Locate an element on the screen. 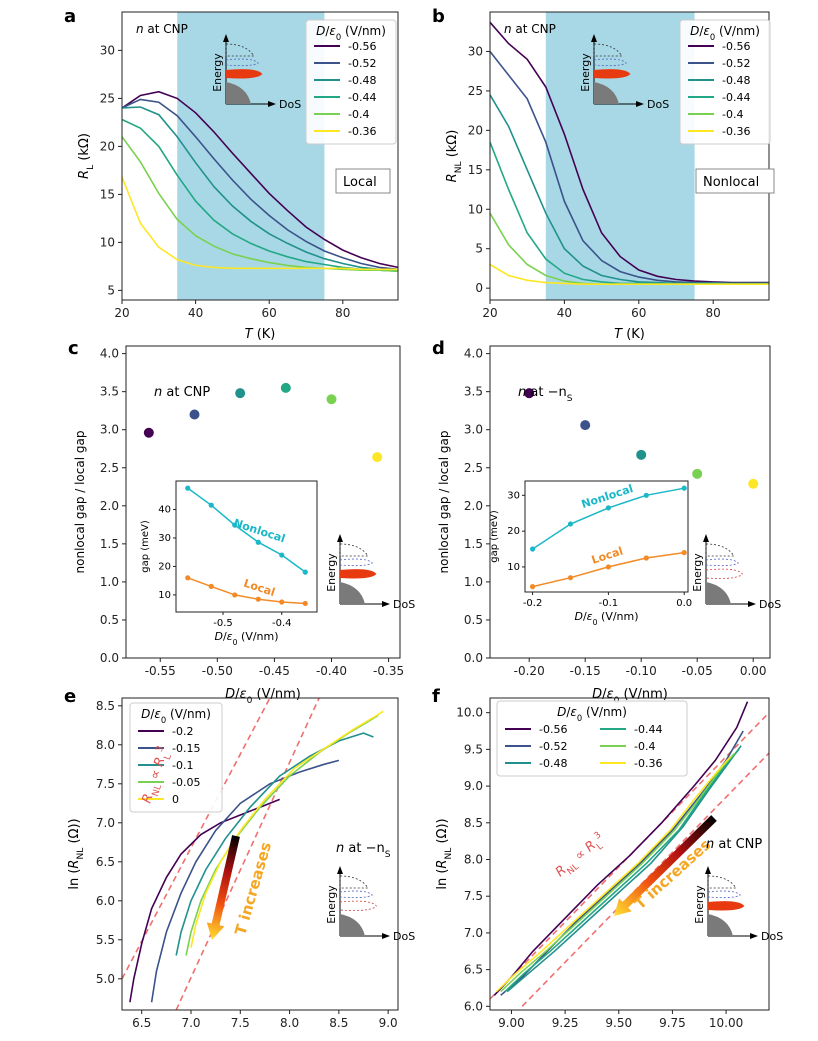 The width and height of the screenshot is (818, 1041). y-tick-label: 2.5 is located at coordinates (109, 468).